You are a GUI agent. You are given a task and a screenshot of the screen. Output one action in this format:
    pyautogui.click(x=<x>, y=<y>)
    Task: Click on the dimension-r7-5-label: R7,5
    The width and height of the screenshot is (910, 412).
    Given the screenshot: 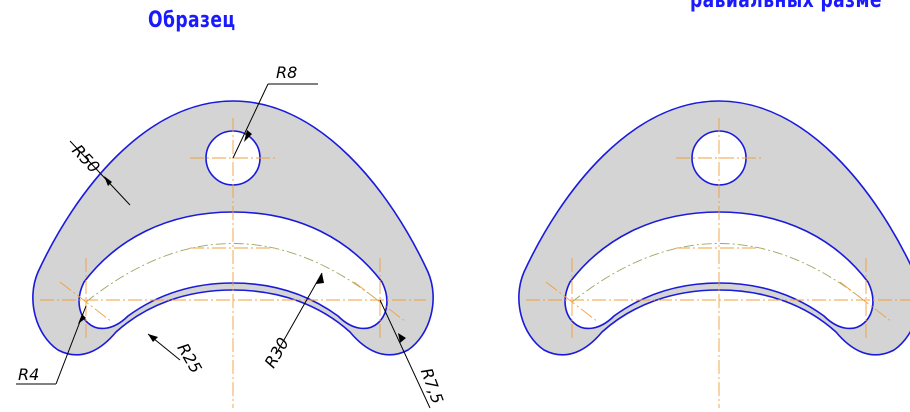 What is the action you would take?
    pyautogui.click(x=432, y=385)
    